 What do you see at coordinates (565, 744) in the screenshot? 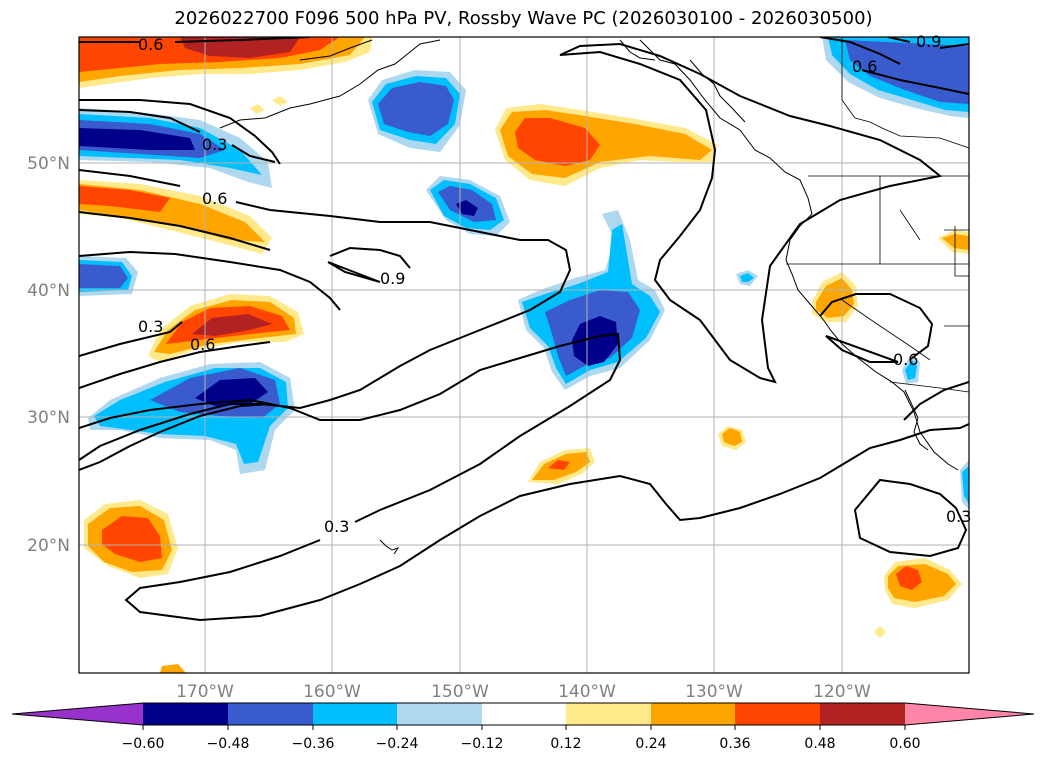
I see `colorbar-tick-label: 0.12` at bounding box center [565, 744].